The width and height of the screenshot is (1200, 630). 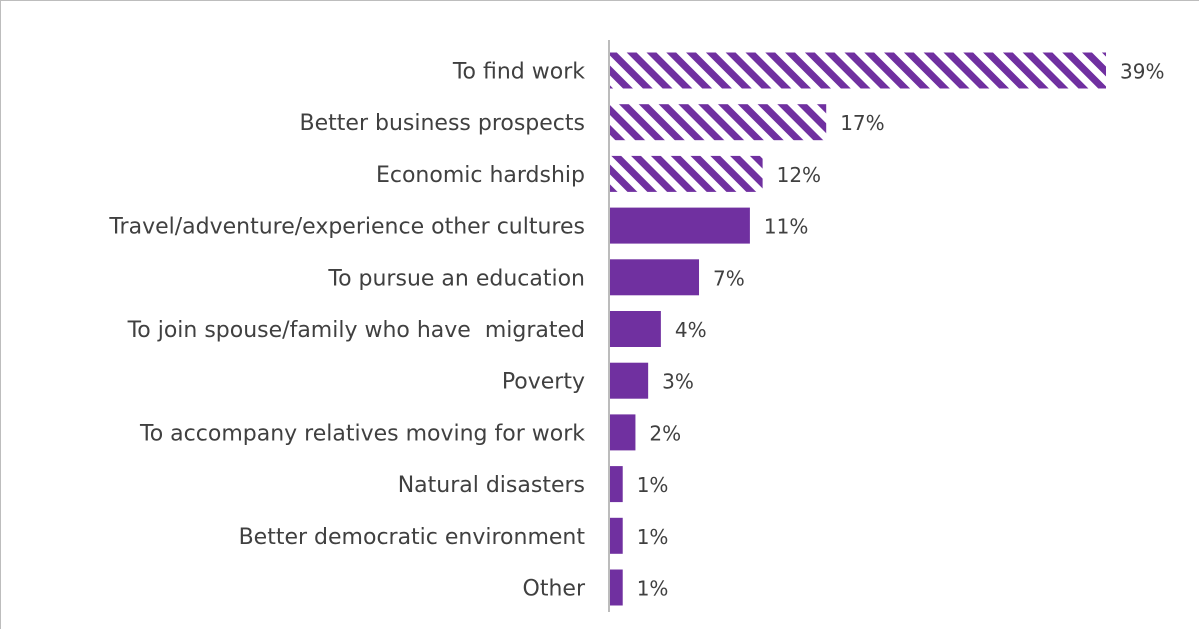 What do you see at coordinates (678, 382) in the screenshot?
I see `data-label: 3%` at bounding box center [678, 382].